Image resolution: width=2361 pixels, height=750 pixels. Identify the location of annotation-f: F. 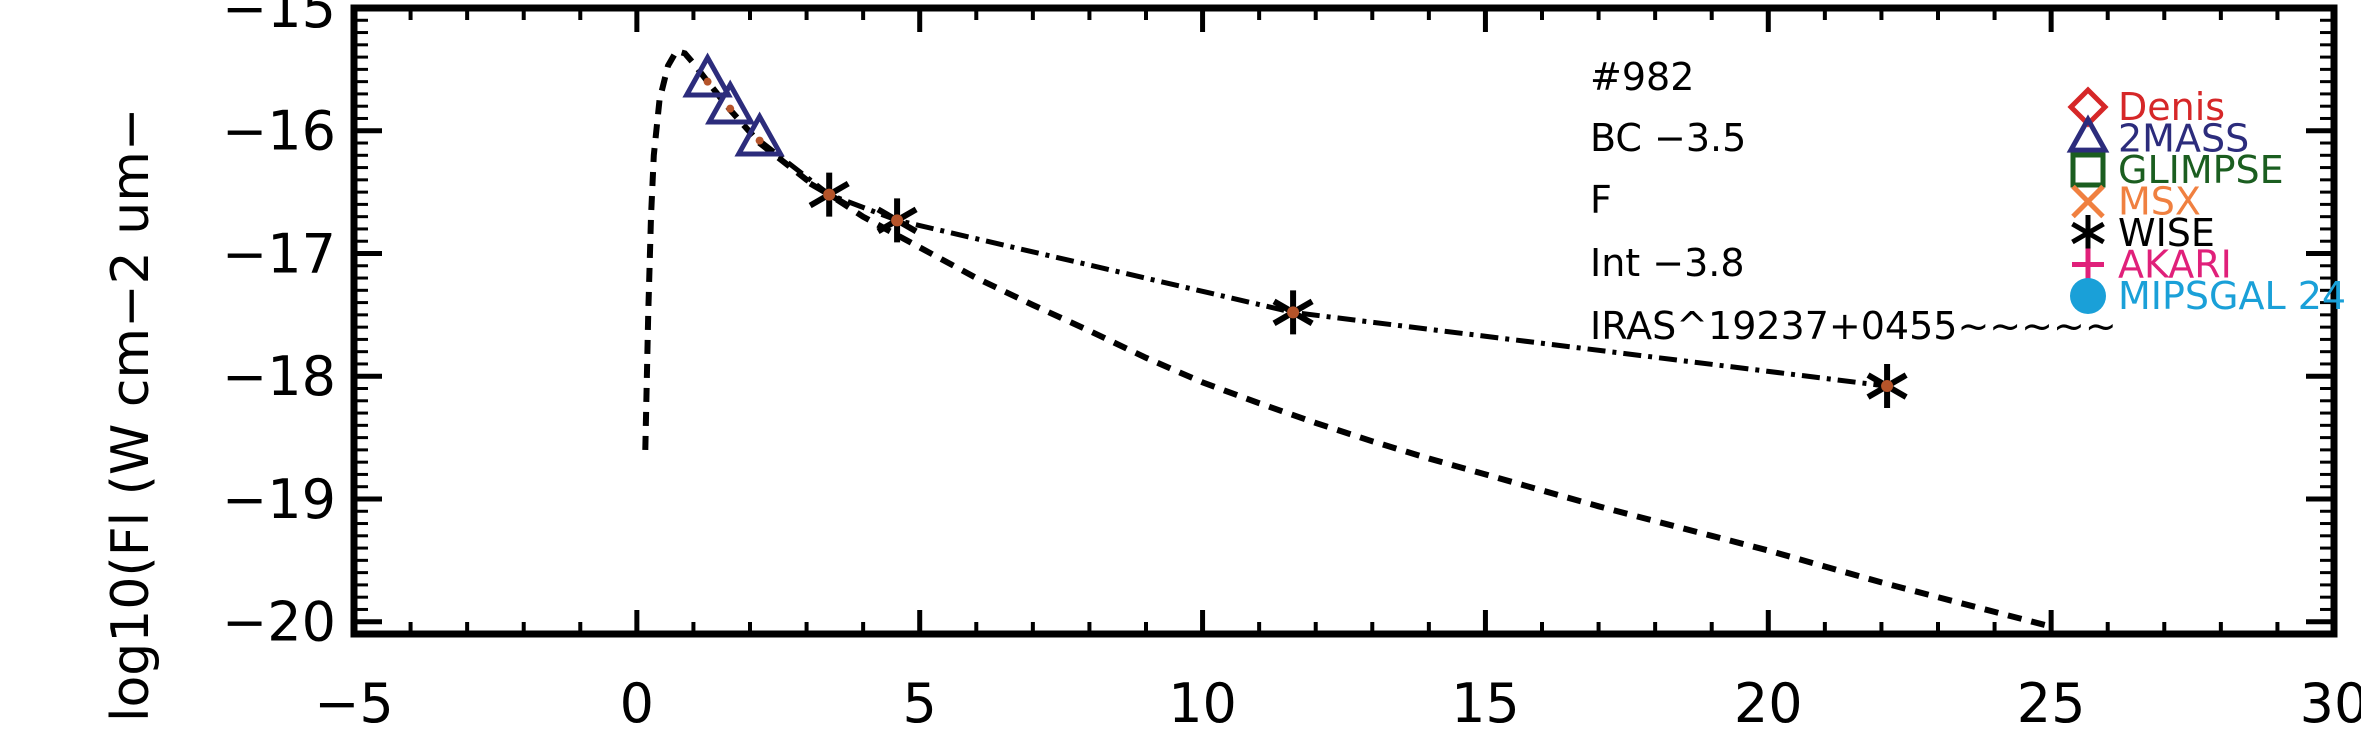
(1601, 200).